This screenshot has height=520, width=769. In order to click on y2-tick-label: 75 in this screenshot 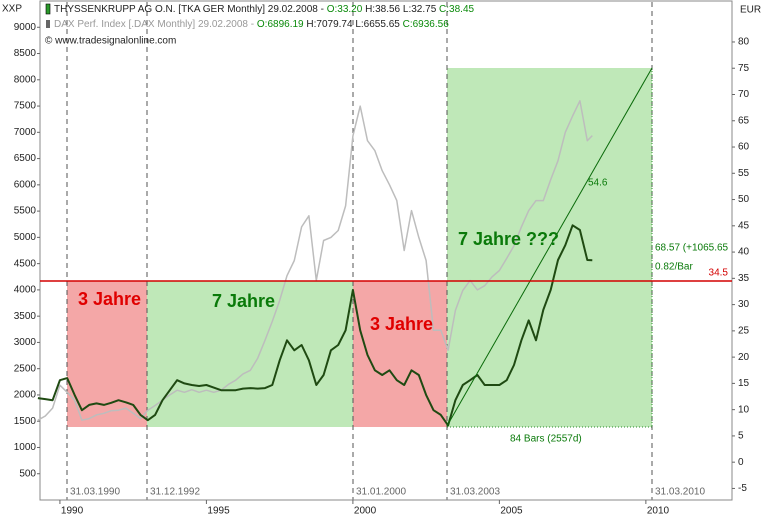, I will do `click(744, 68)`.